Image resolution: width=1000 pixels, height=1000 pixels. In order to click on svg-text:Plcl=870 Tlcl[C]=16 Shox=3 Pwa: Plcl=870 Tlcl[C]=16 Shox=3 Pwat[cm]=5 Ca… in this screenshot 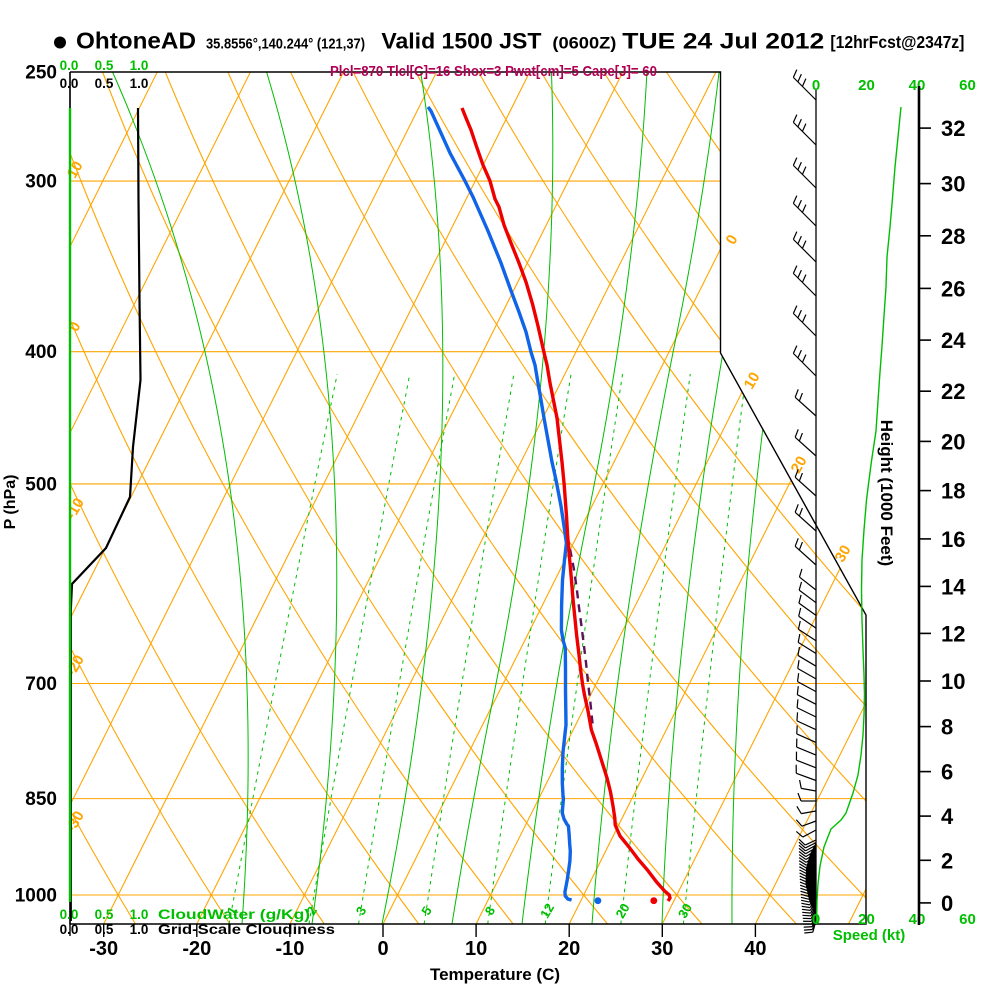, I will do `click(493, 71)`.